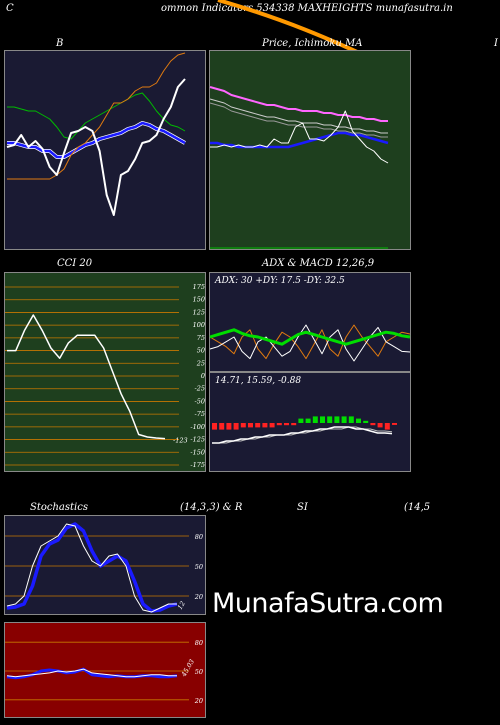  I want to click on rsi-avg-line, so click(92, 673).